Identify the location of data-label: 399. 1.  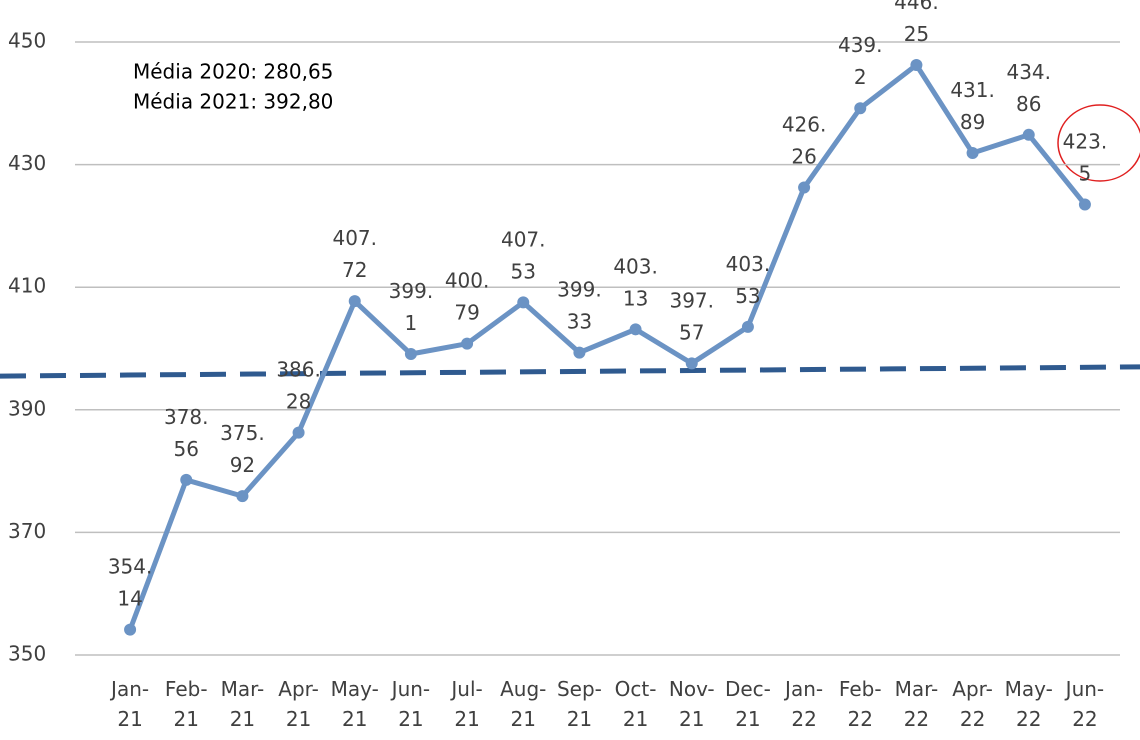
(411, 307).